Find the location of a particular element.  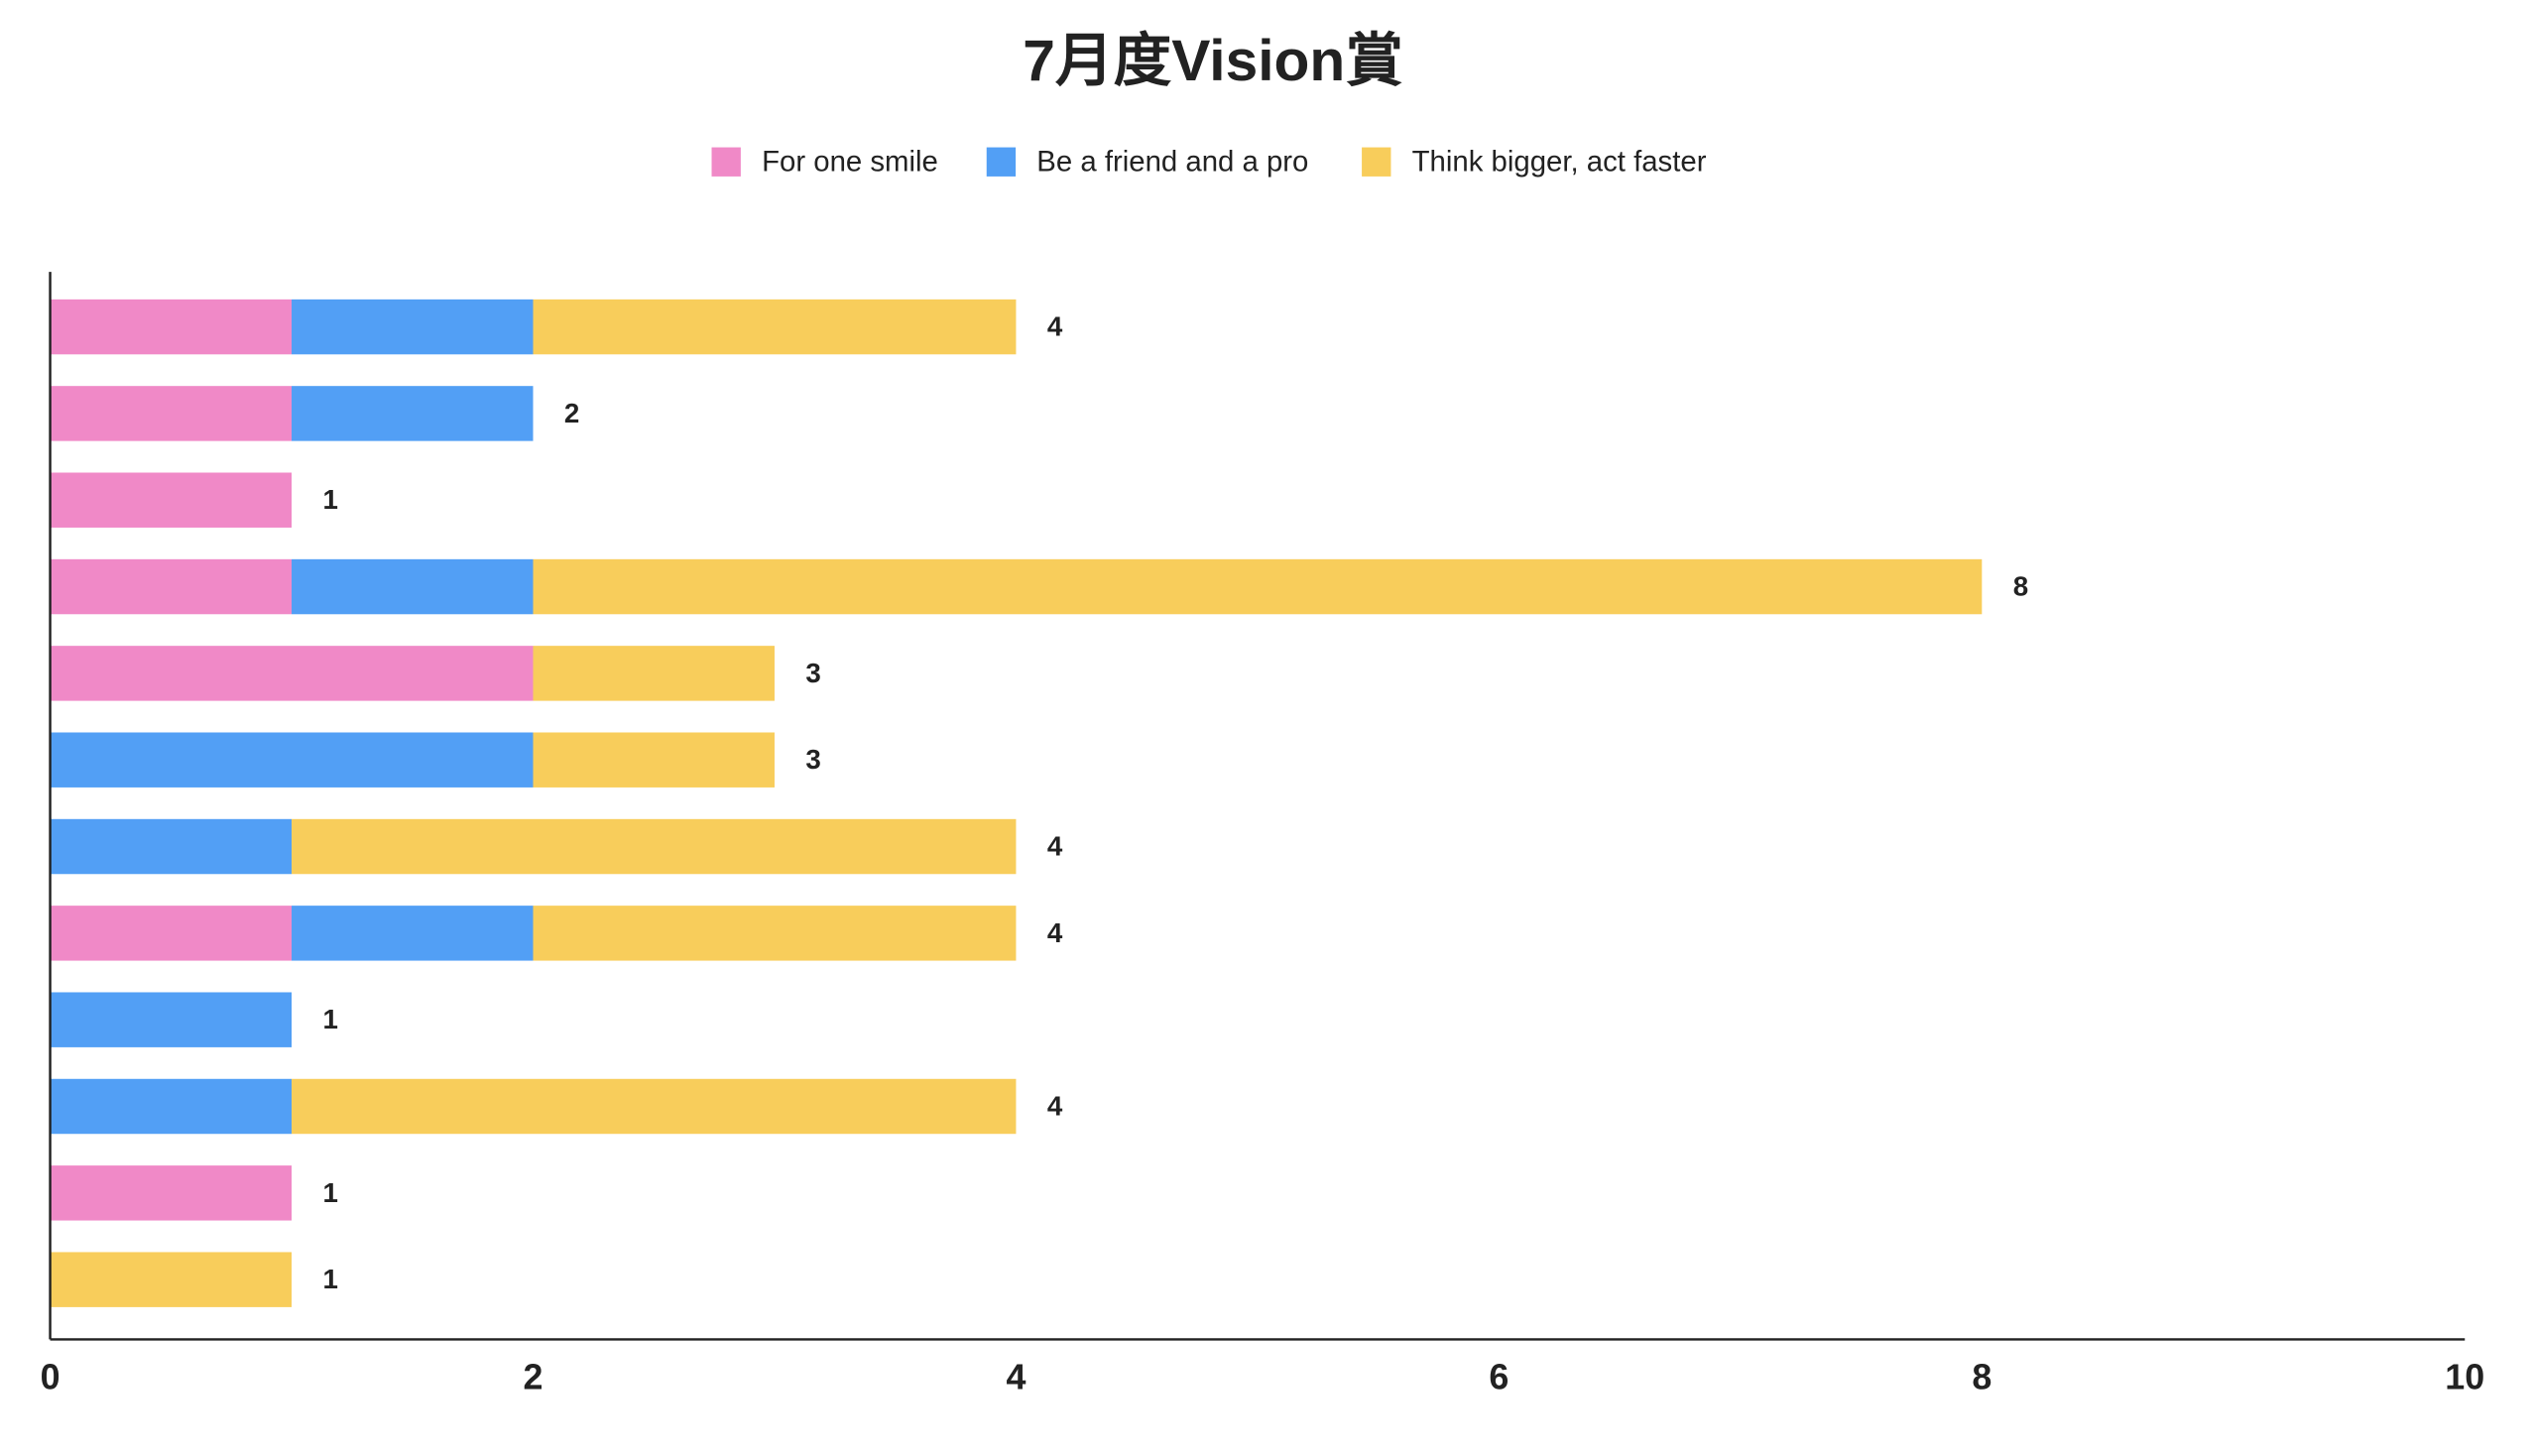

total-label: 2 is located at coordinates (571, 413).